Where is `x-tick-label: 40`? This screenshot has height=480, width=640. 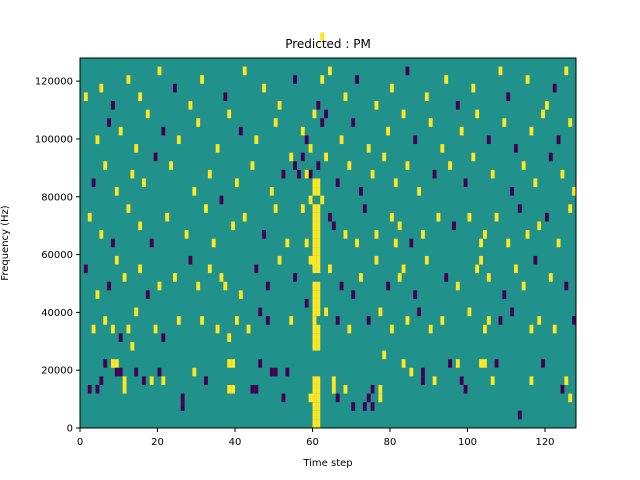
x-tick-label: 40 is located at coordinates (235, 442).